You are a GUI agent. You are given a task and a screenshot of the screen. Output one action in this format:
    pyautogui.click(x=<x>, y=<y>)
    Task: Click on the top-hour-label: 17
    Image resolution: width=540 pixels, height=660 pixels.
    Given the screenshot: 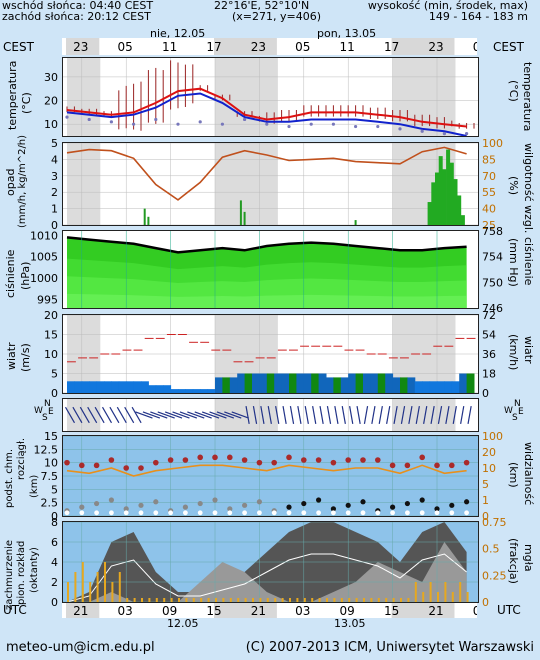 What is the action you would take?
    pyautogui.click(x=213, y=47)
    